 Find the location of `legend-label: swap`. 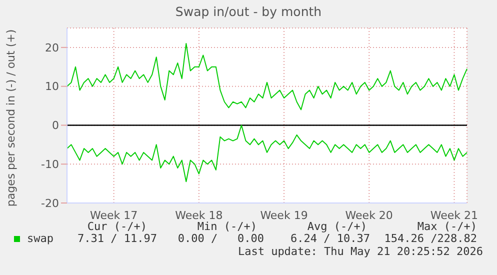

legend-label: swap is located at coordinates (40, 238).